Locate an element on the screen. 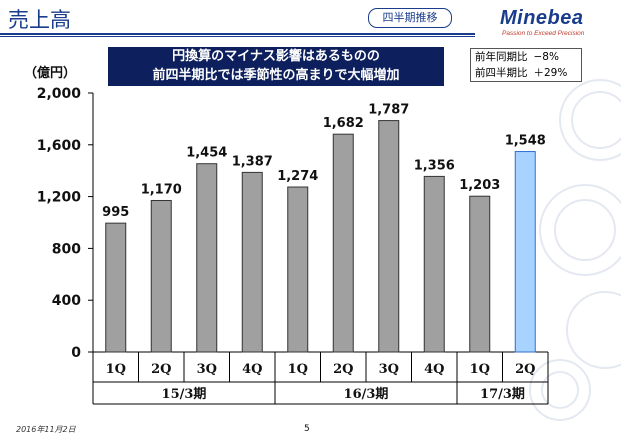 Image resolution: width=621 pixels, height=438 pixels. kpi-yoy: 前年同期比 −8% is located at coordinates (528, 57).